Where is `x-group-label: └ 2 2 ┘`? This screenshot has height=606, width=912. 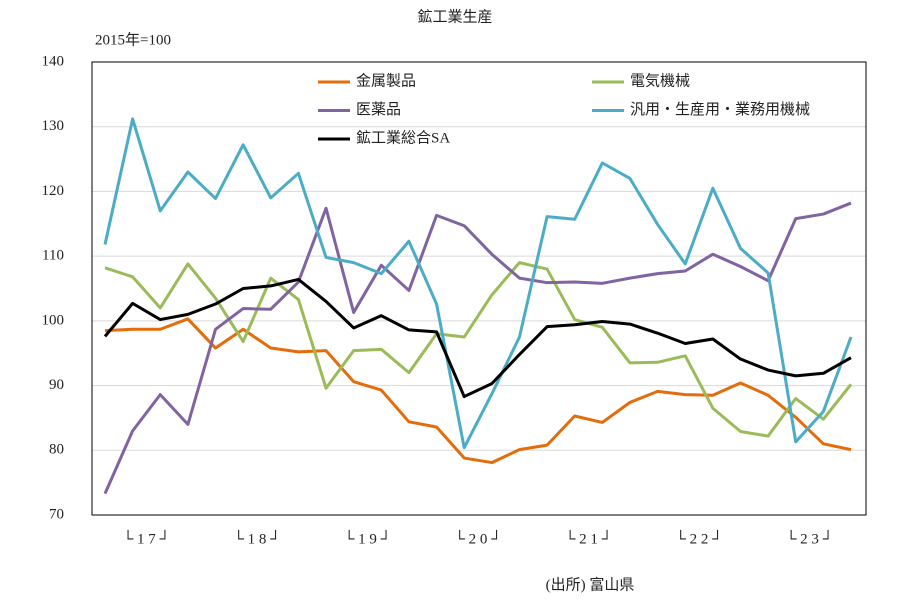 x-group-label: └ 2 2 ┘ is located at coordinates (699, 538).